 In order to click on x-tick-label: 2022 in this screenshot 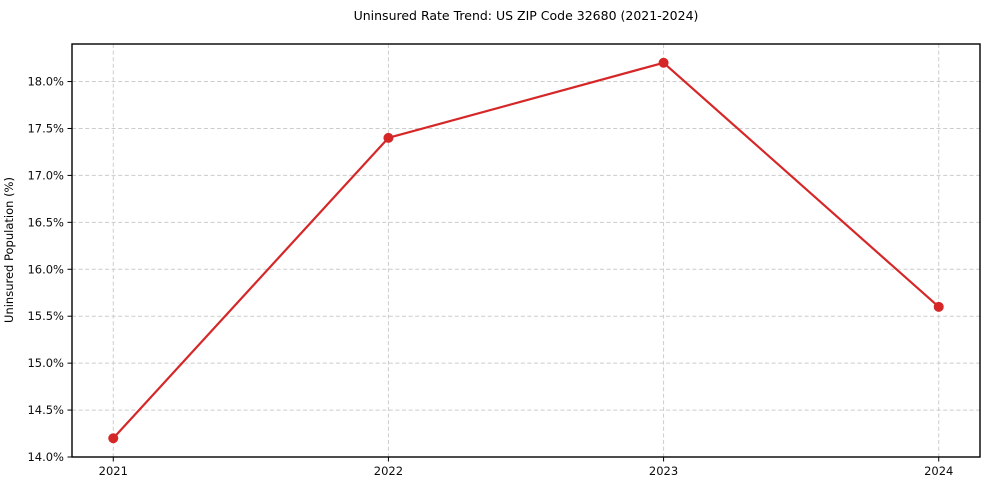, I will do `click(388, 471)`.